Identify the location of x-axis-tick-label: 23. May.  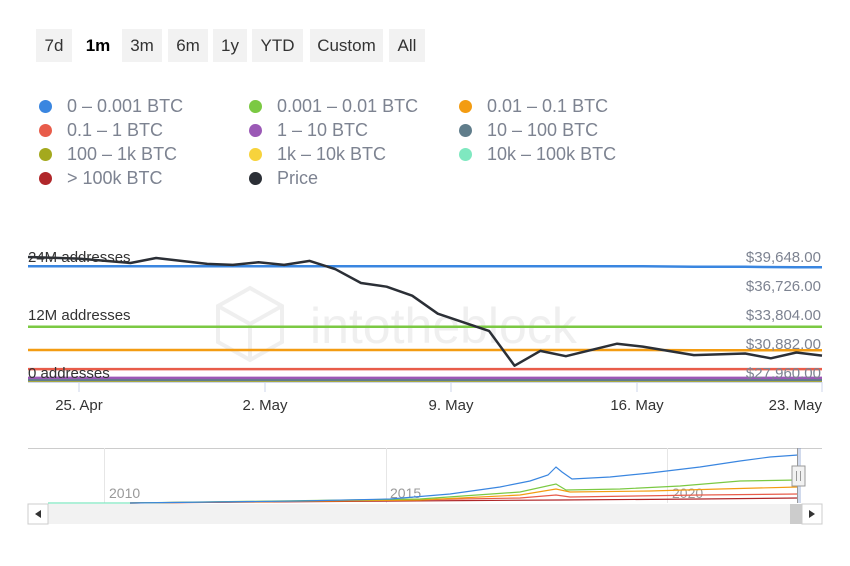
(796, 405).